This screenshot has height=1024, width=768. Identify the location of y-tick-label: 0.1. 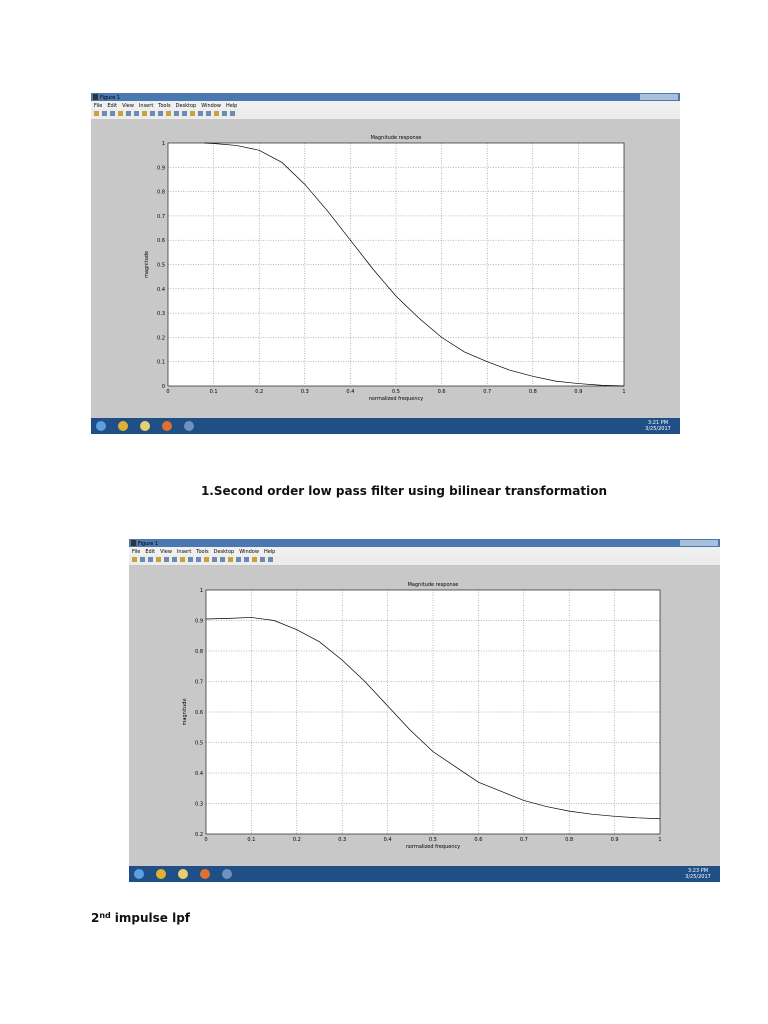
(161, 363).